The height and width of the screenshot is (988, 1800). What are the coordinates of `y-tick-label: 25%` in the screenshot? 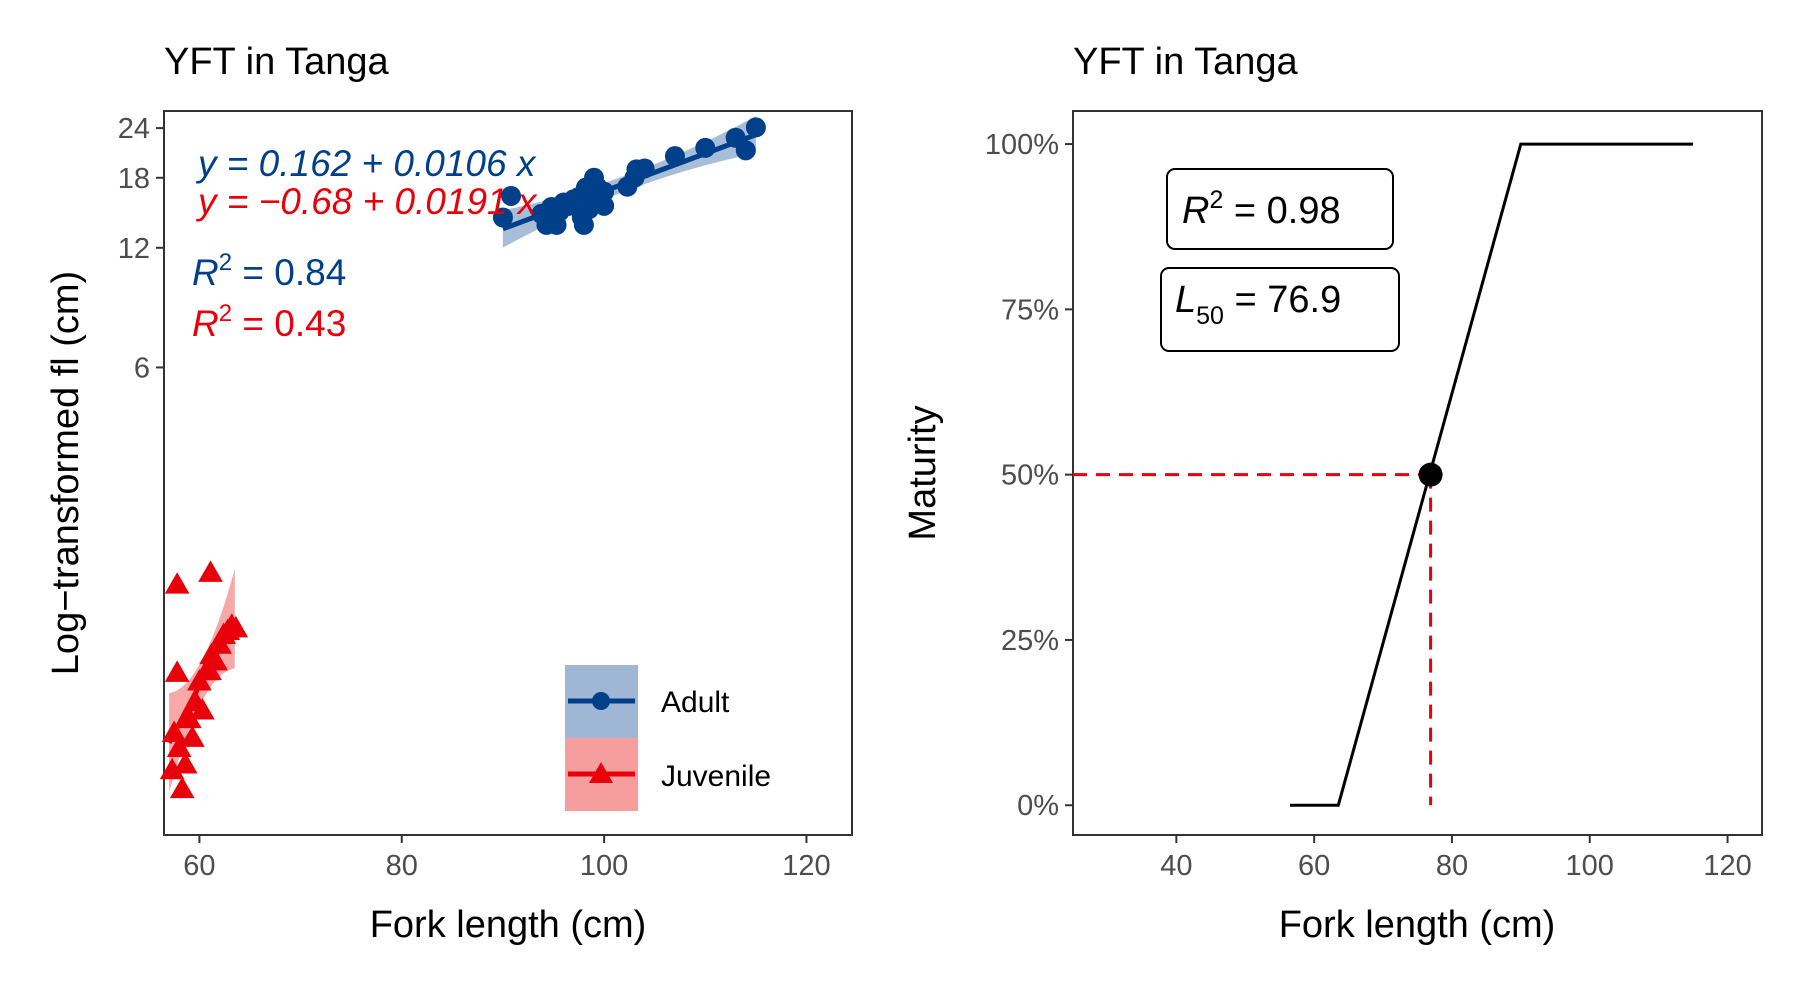 It's located at (1030, 641).